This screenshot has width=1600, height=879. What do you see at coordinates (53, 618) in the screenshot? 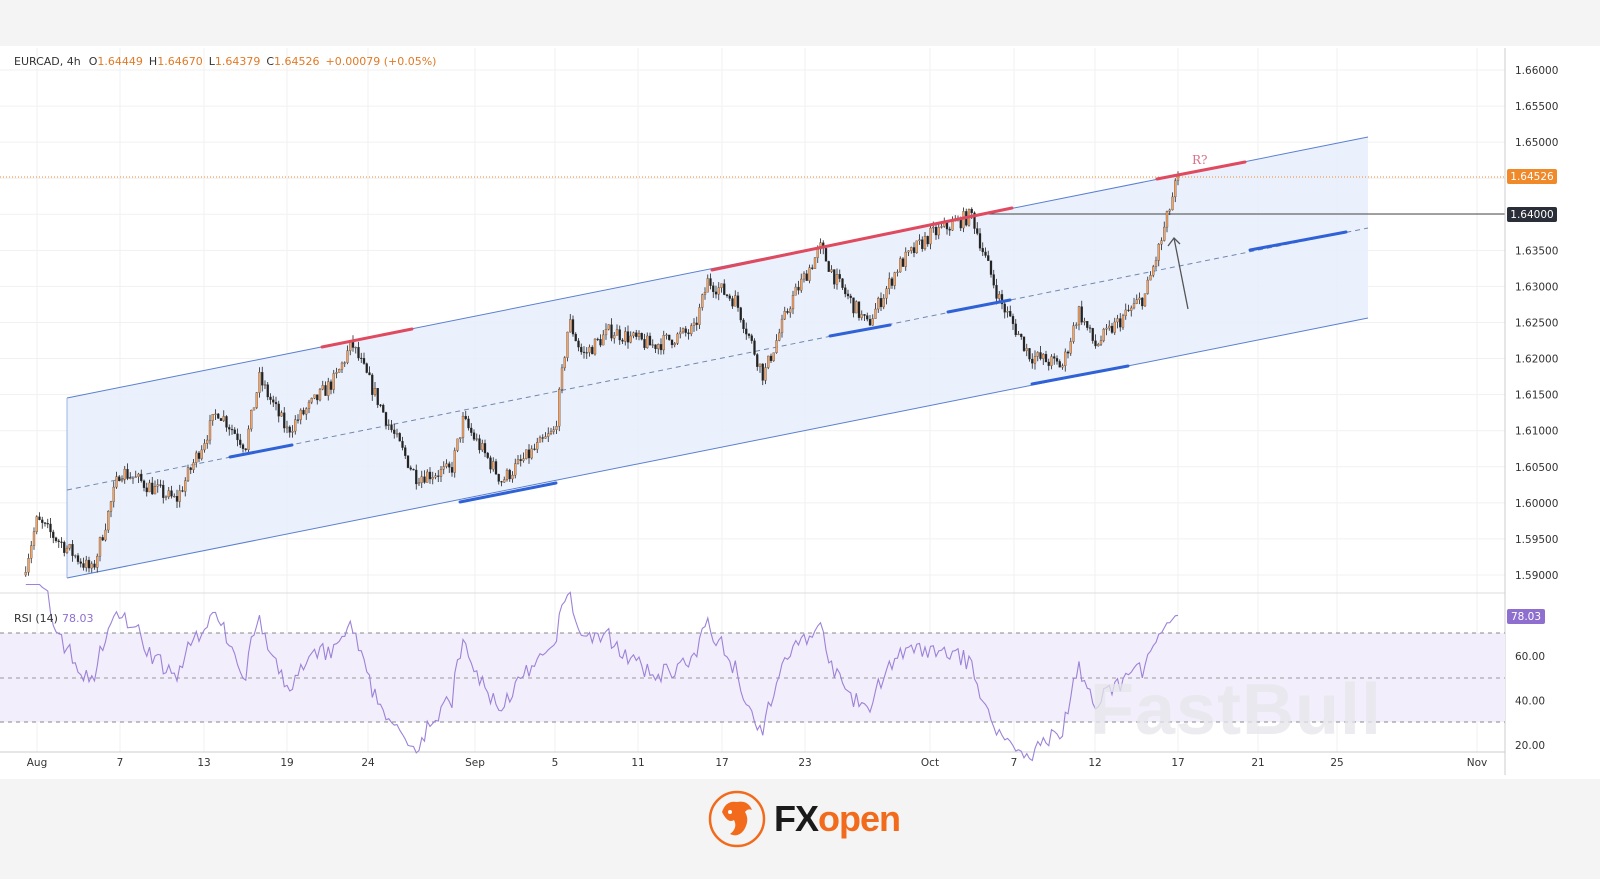
I see `rsi-legend: RSI (14) 78.03` at bounding box center [53, 618].